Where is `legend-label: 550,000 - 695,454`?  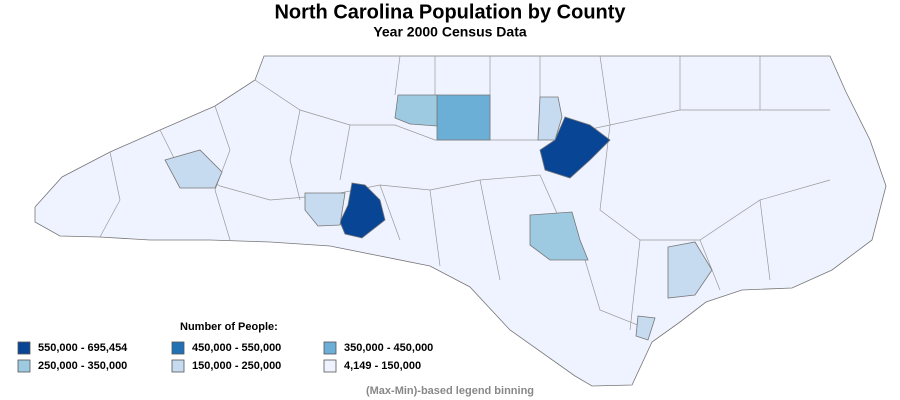
legend-label: 550,000 - 695,454 is located at coordinates (83, 348).